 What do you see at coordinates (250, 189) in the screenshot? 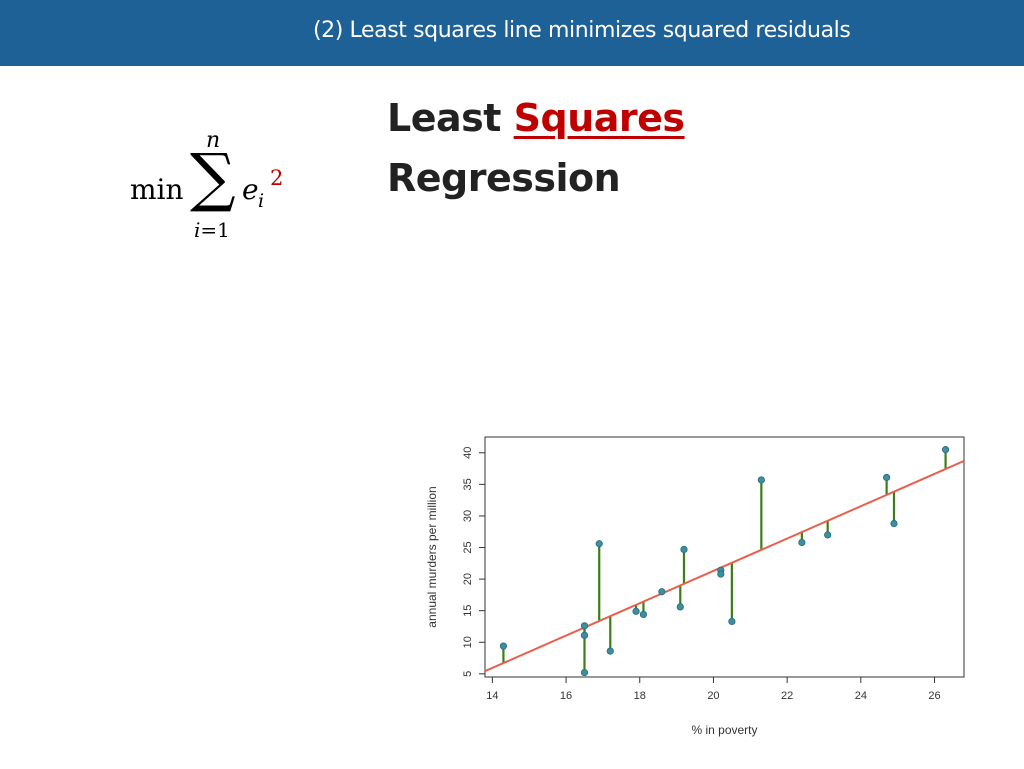
I see `formula-term: e` at bounding box center [250, 189].